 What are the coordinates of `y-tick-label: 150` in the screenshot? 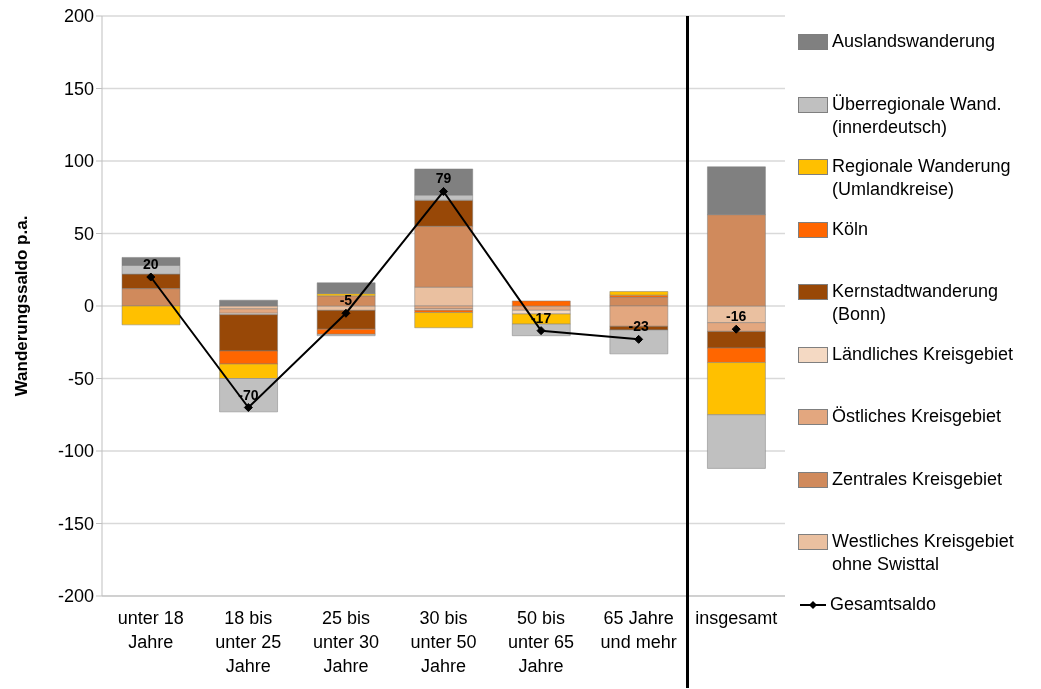 It's located at (78, 88).